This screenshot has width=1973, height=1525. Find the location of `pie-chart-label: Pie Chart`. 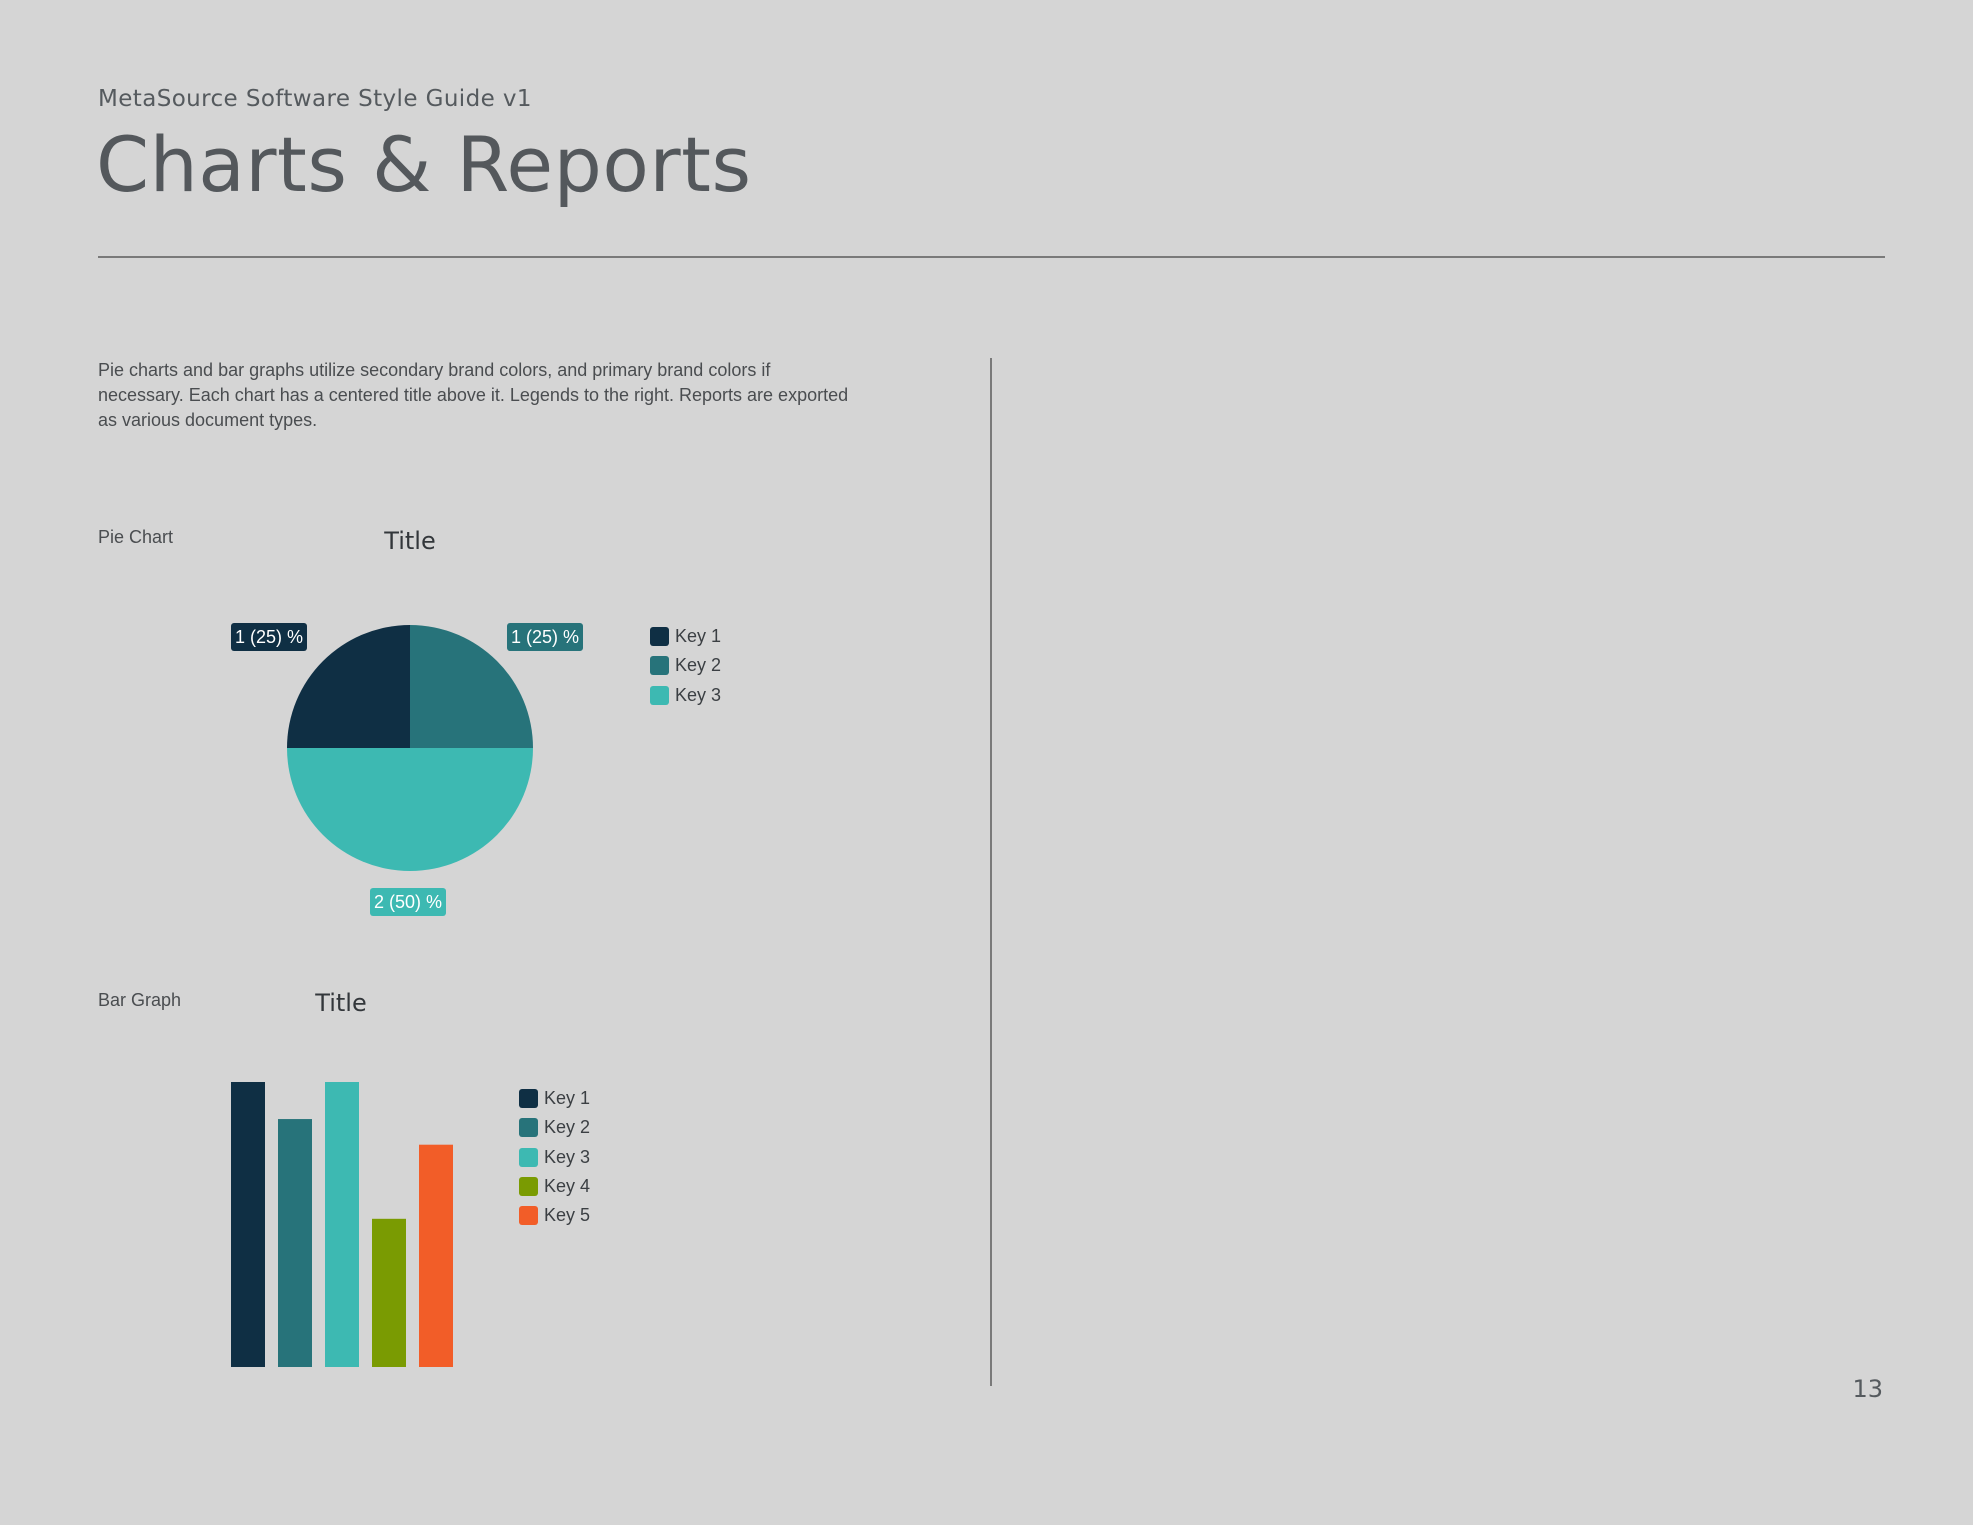

pie-chart-label: Pie Chart is located at coordinates (136, 537).